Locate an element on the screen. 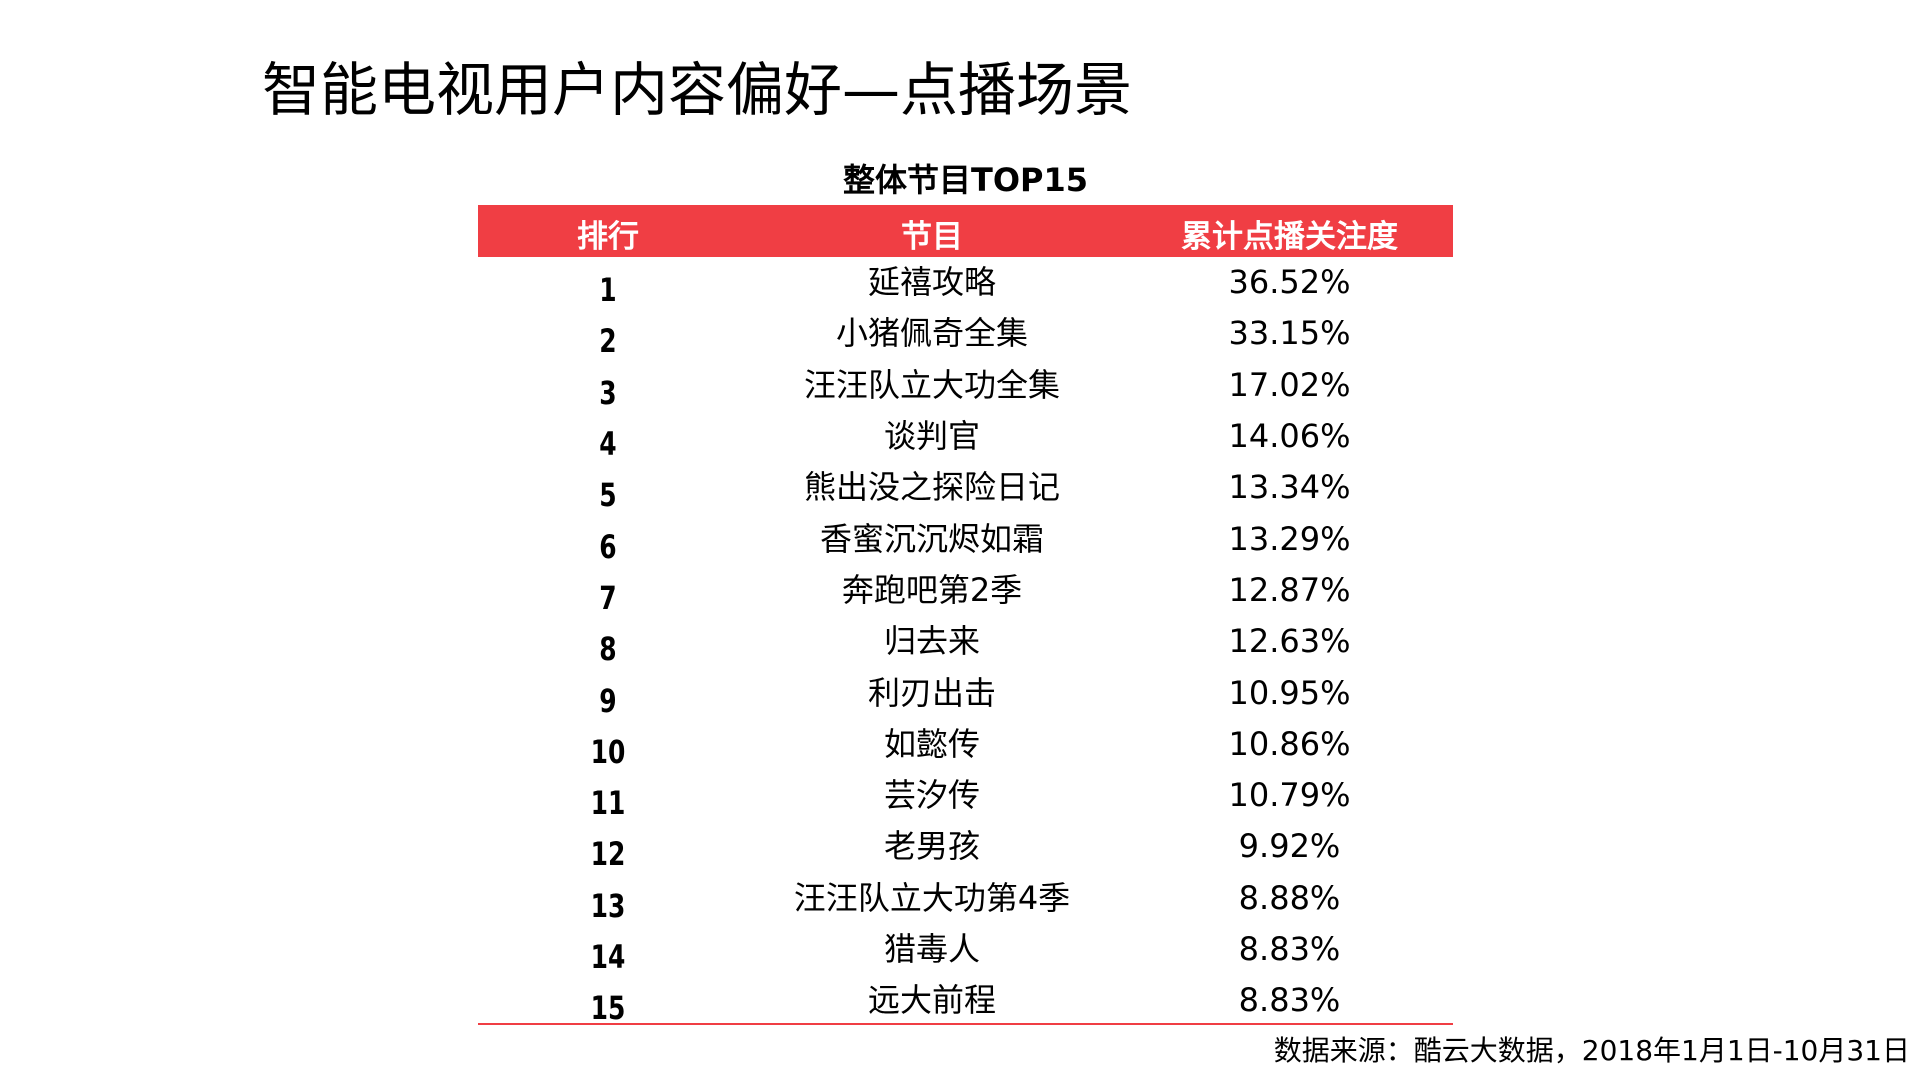 This screenshot has width=1920, height=1080. rank-cell: 2 is located at coordinates (608, 341).